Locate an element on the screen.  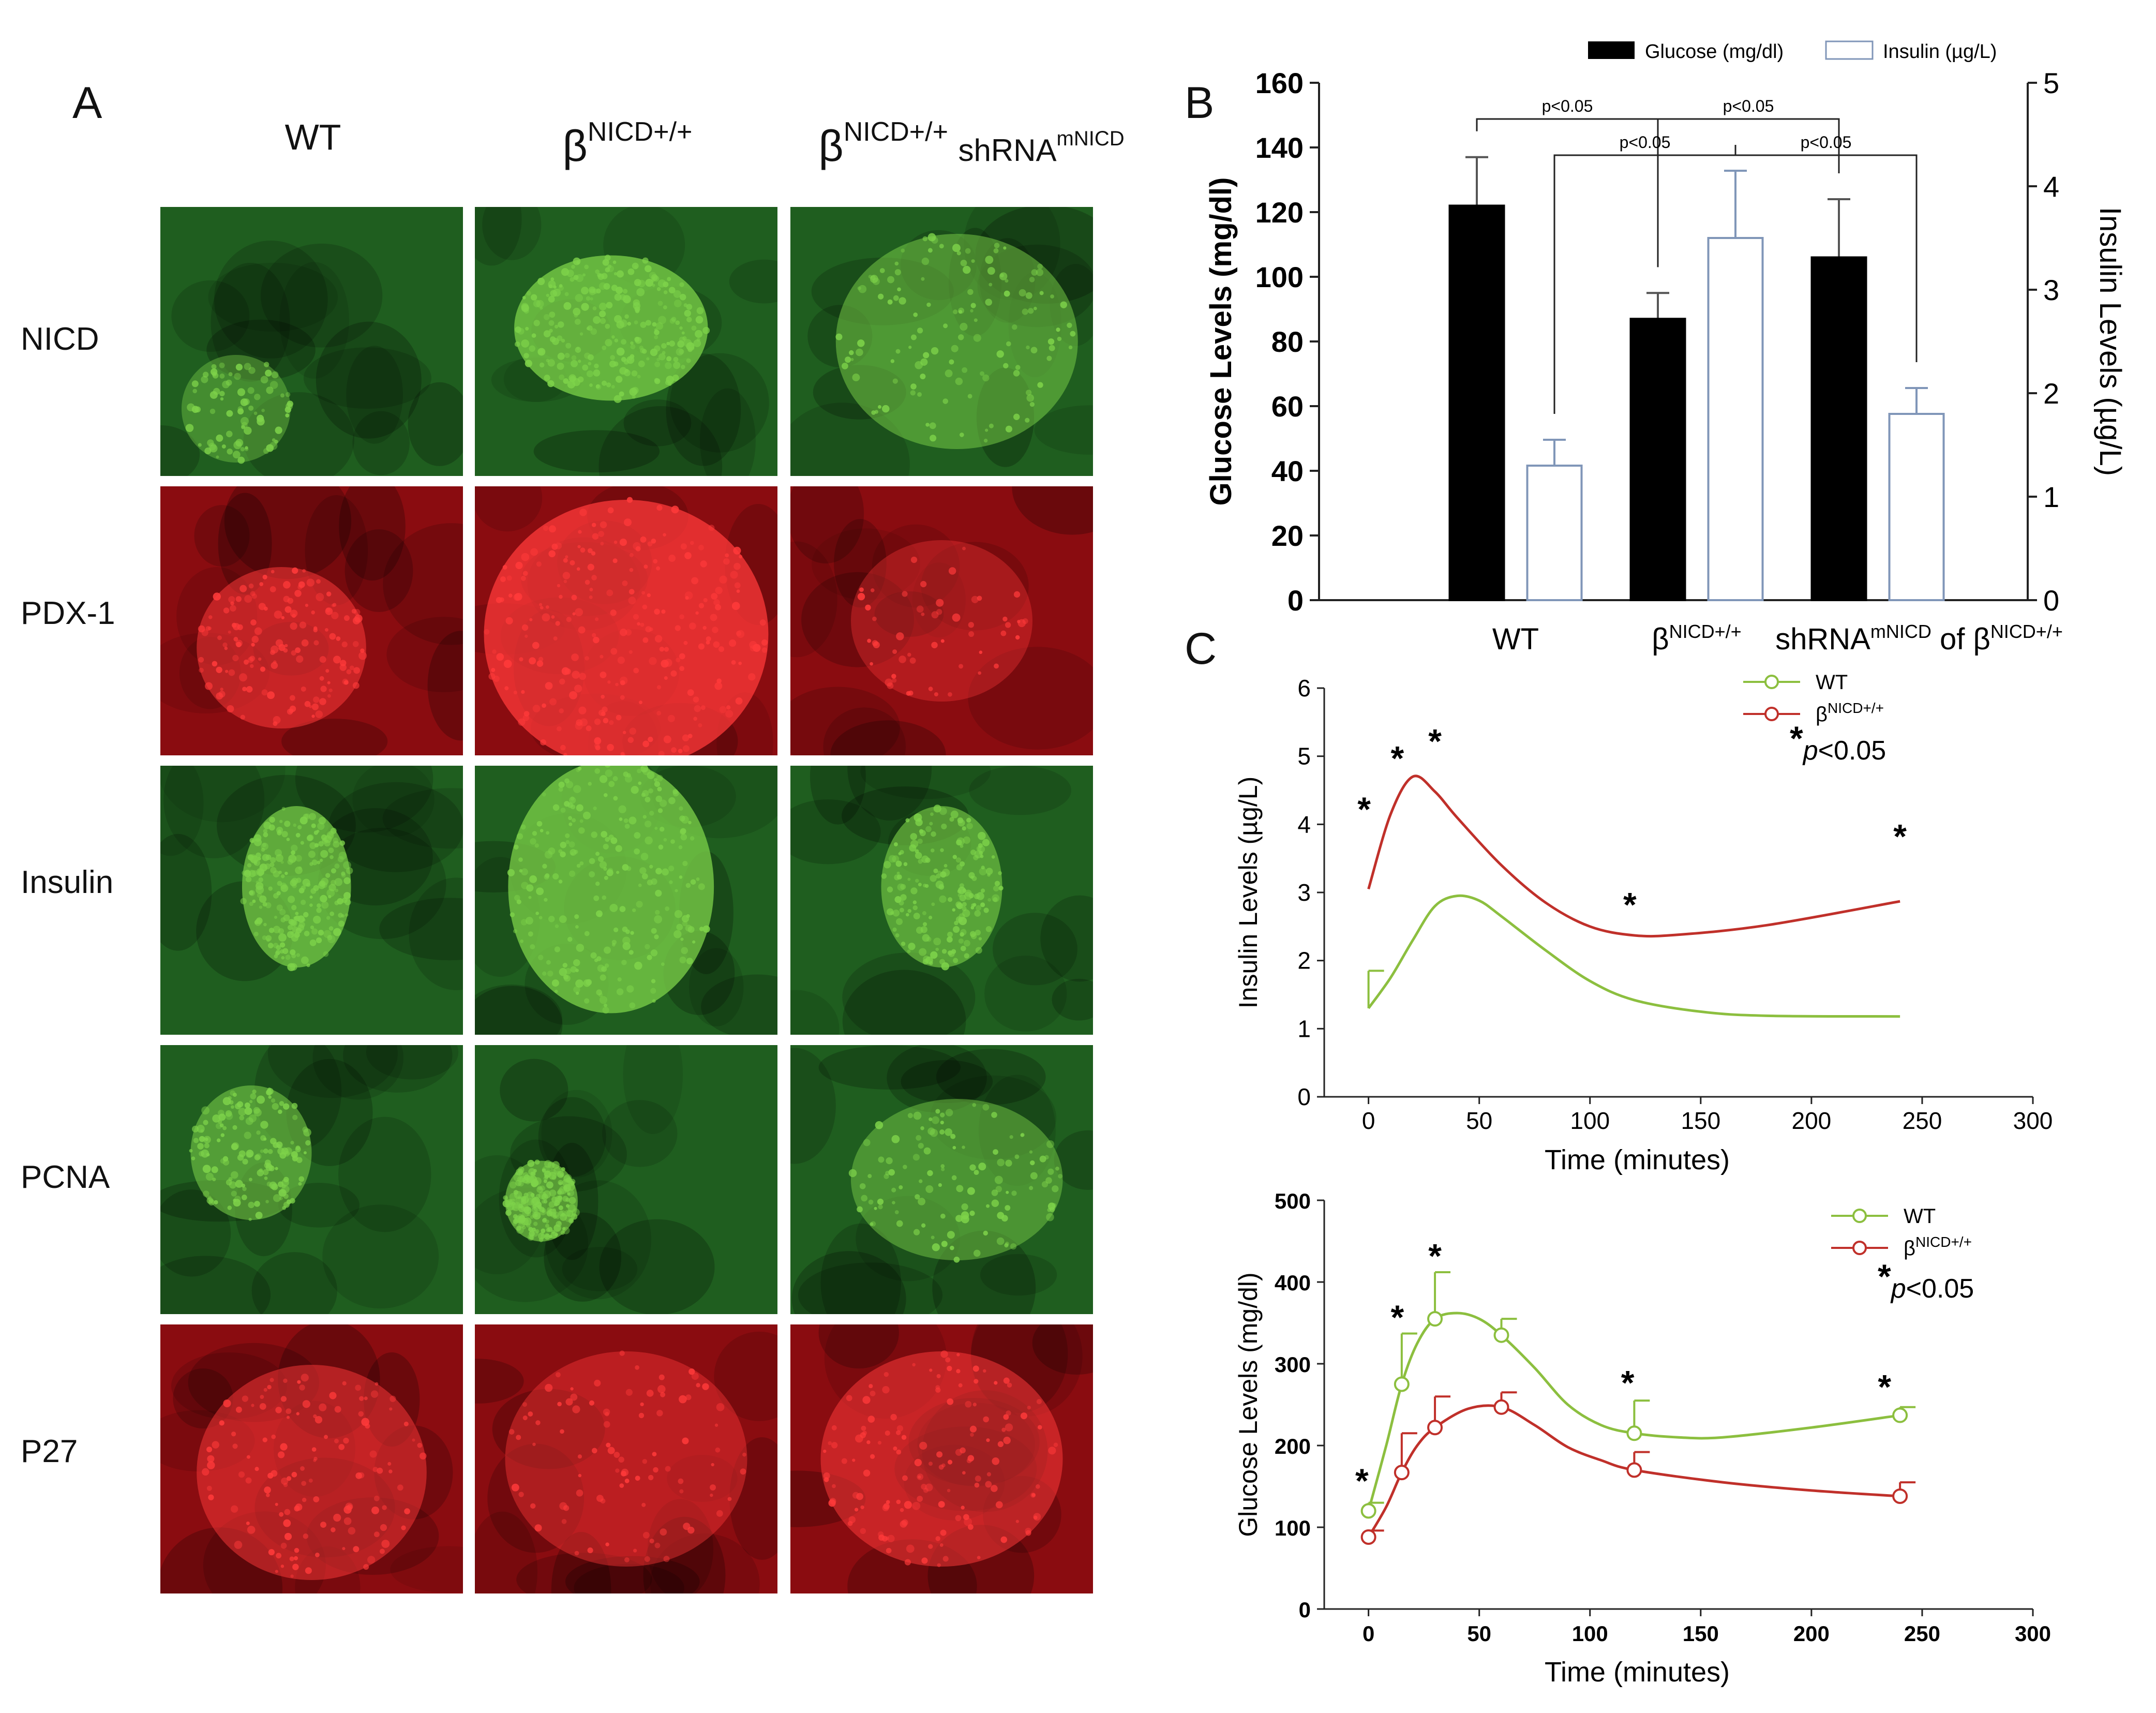
islet-region is located at coordinates (626, 1459).